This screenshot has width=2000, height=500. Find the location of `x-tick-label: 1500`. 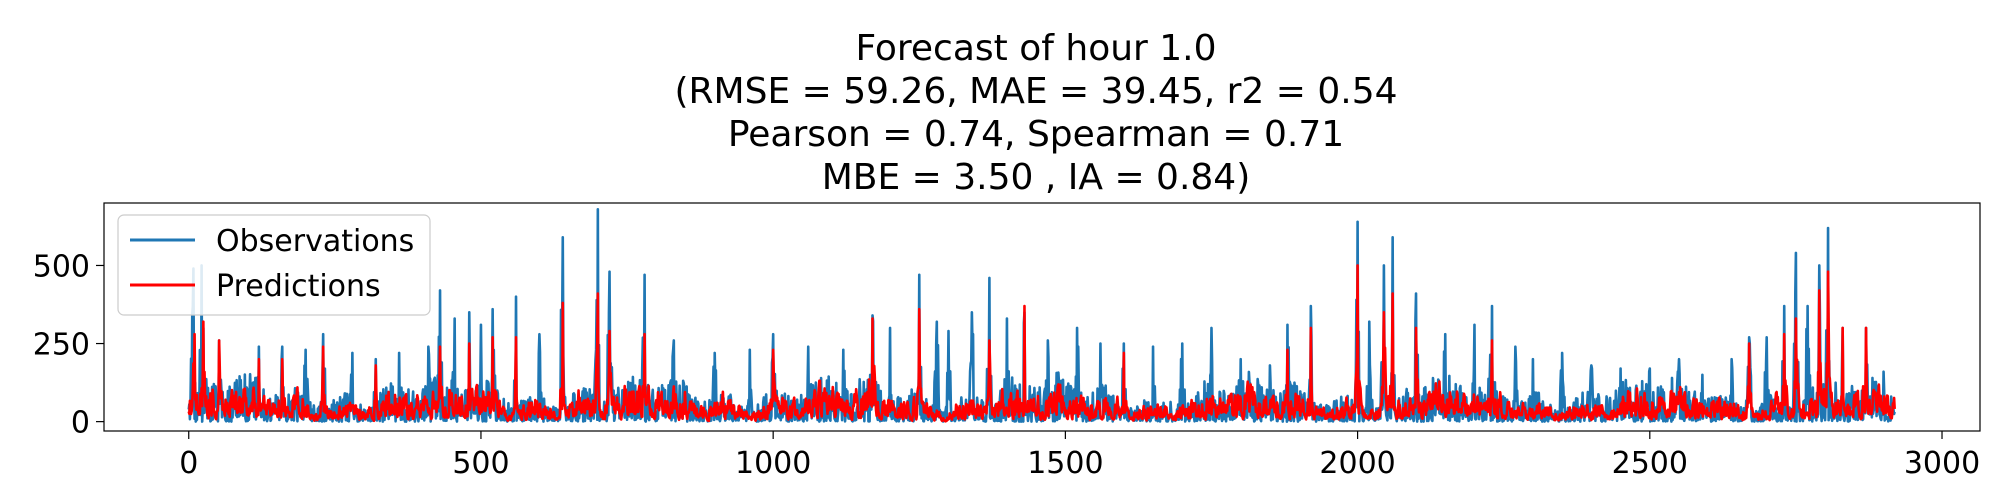

x-tick-label: 1500 is located at coordinates (1065, 463).